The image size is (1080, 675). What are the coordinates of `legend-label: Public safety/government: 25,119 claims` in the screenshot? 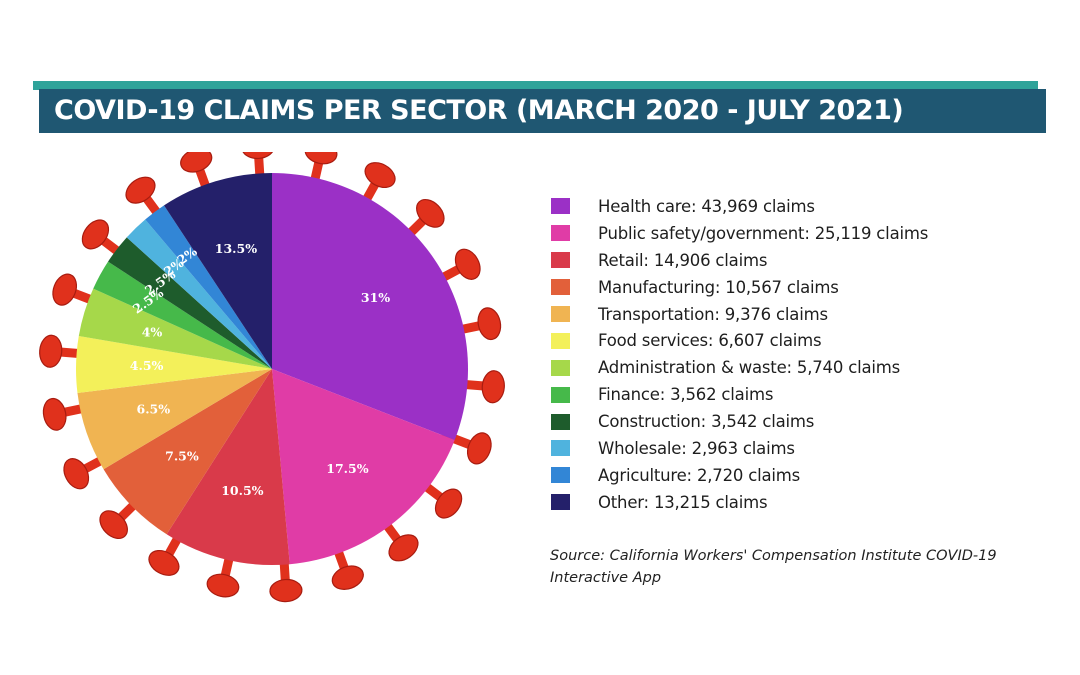 It's located at (763, 233).